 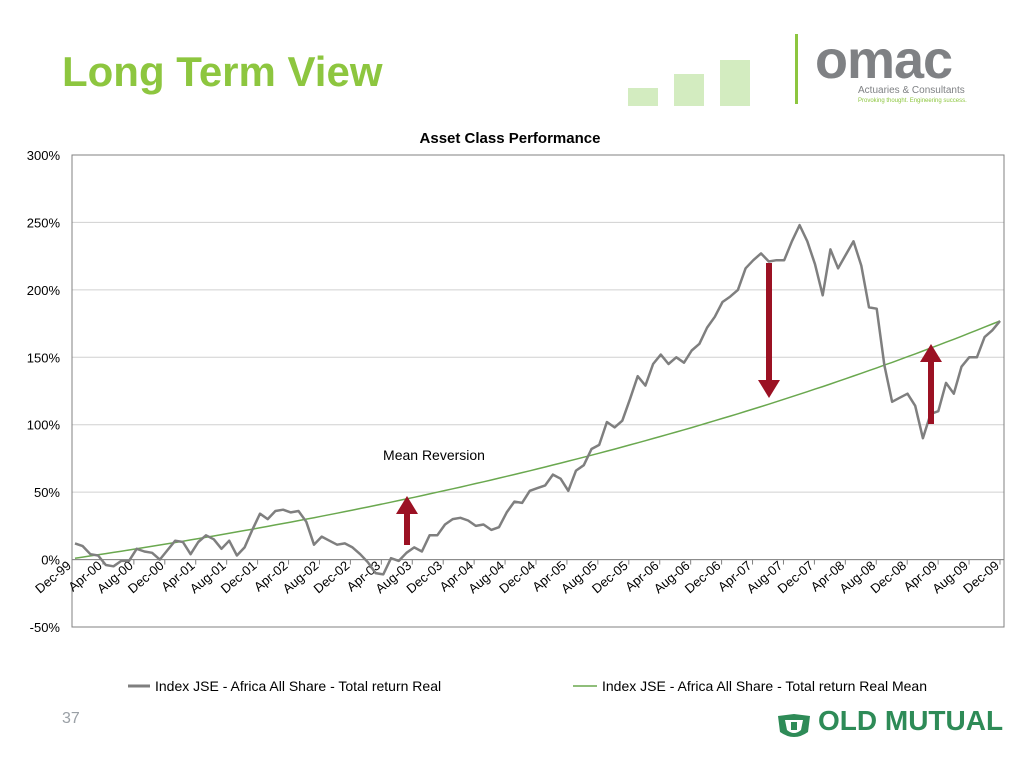 I want to click on bar-large, so click(x=735, y=83).